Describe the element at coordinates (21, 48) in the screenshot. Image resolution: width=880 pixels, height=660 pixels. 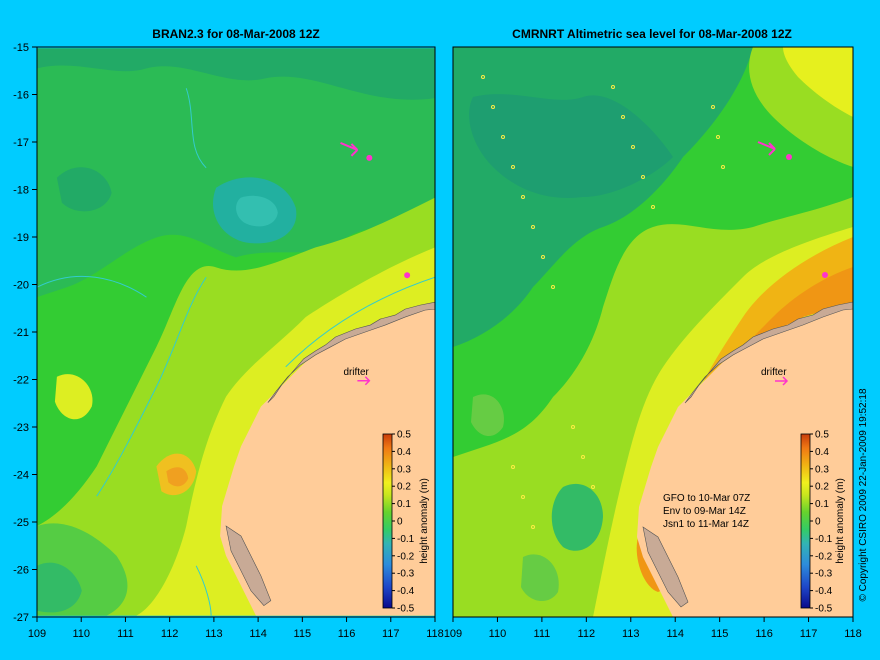
I see `lat-tick-label: -15` at that location.